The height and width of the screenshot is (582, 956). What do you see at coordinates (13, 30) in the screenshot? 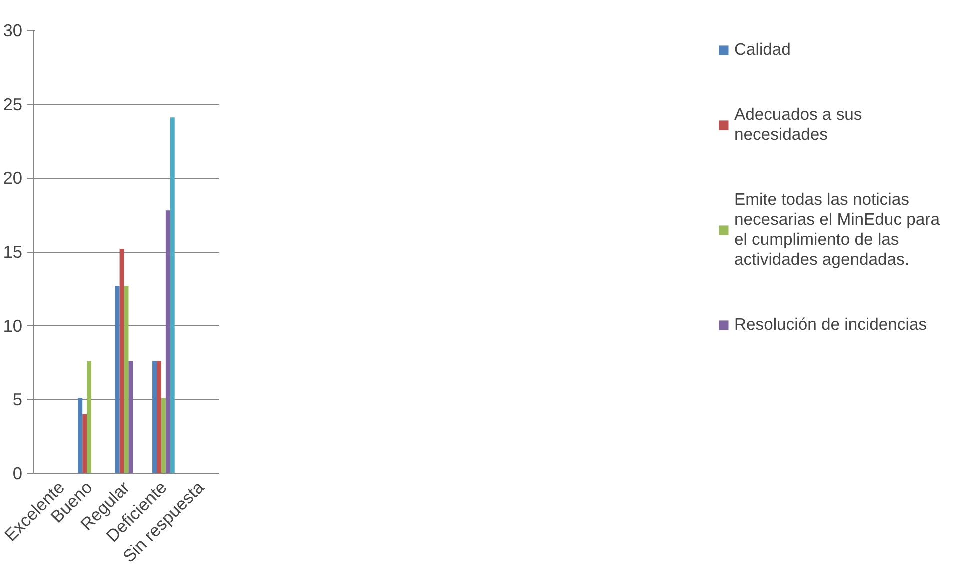
I see `y-tick-label: 30` at bounding box center [13, 30].